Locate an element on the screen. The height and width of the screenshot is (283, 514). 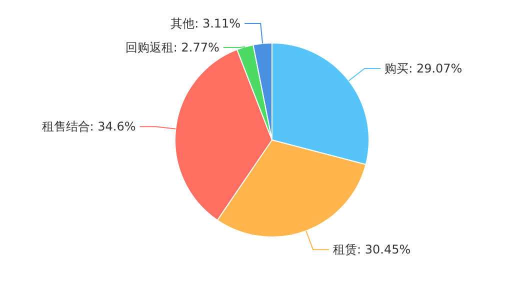
slice-label: 其他: 3.11% is located at coordinates (205, 23).